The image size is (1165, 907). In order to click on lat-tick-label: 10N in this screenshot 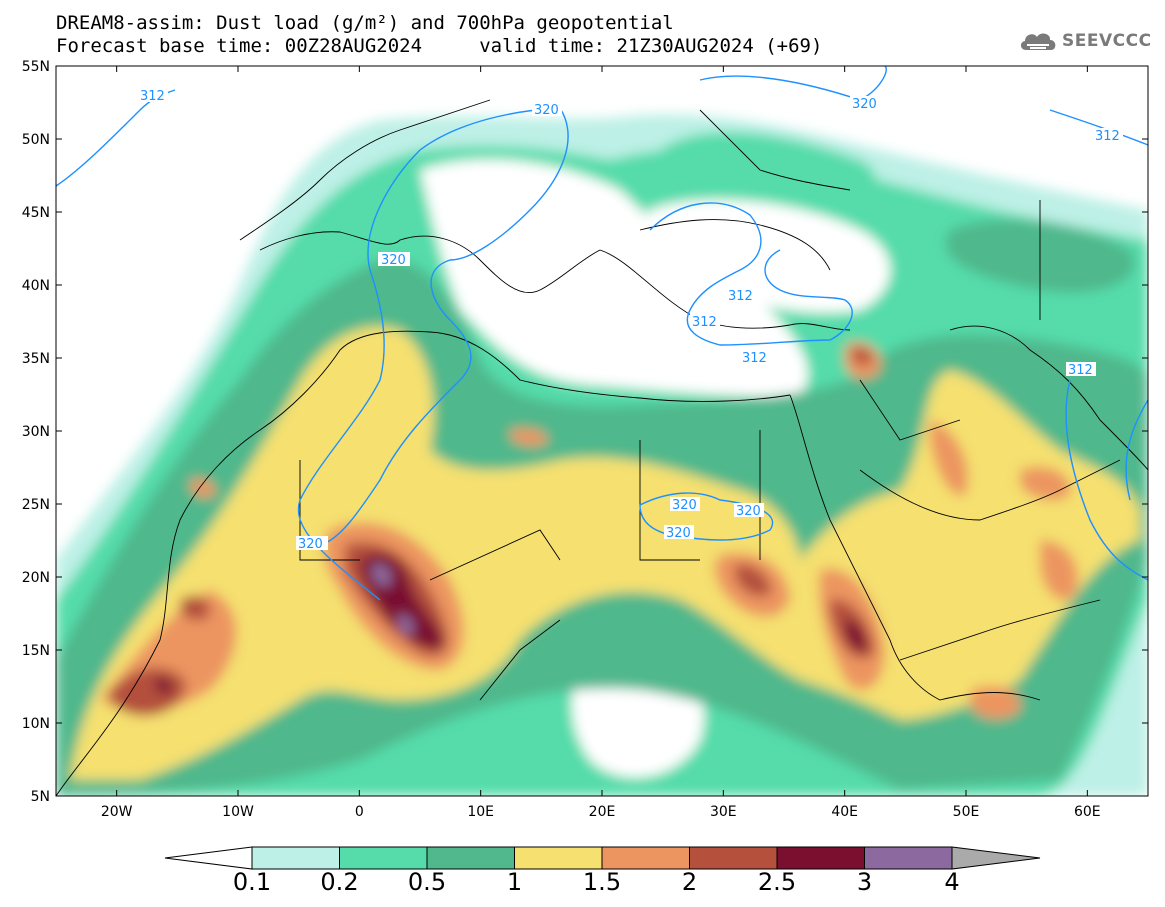, I will do `click(36, 724)`.